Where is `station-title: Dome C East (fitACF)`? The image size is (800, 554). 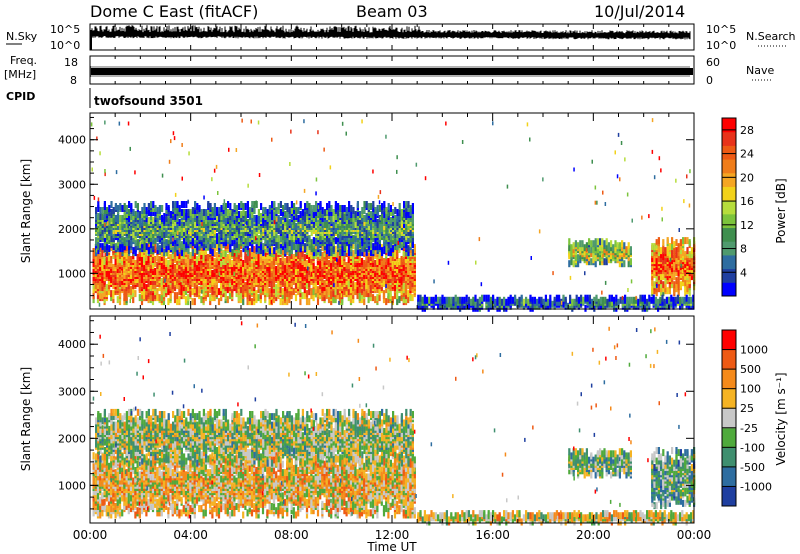 station-title: Dome C East (fitACF) is located at coordinates (174, 11).